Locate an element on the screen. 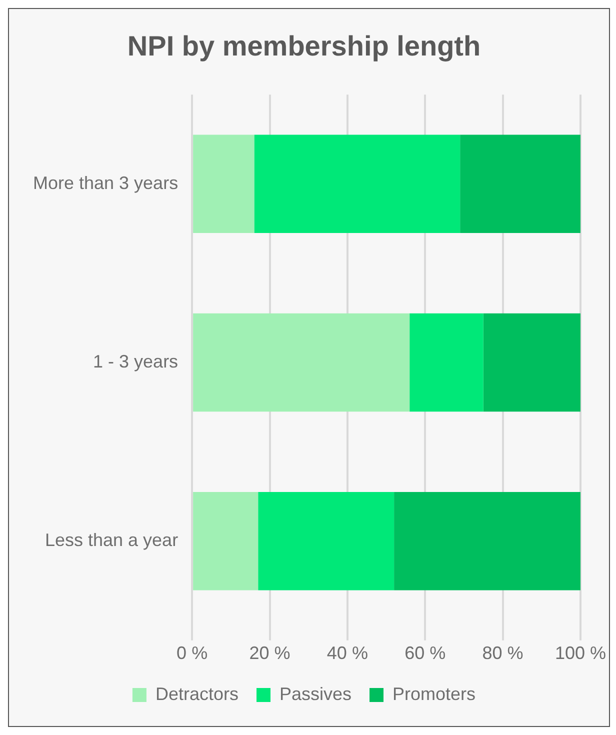  x-tick-label: 80 % is located at coordinates (503, 653).